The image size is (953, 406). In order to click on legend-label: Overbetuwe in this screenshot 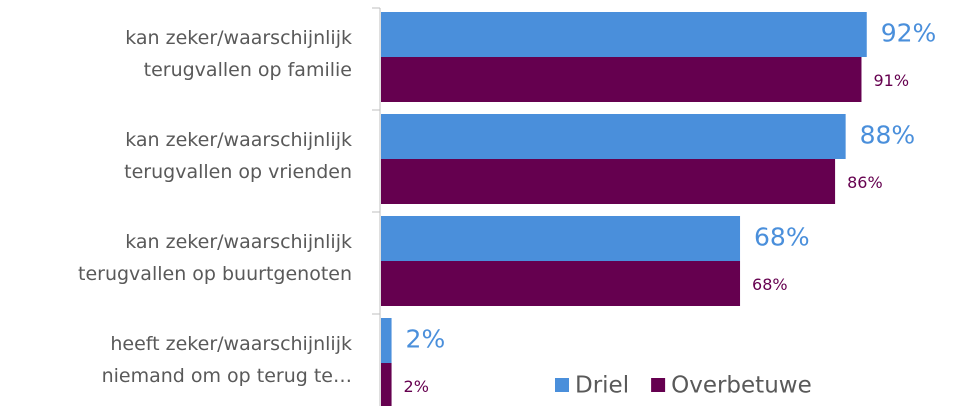, I will do `click(741, 386)`.